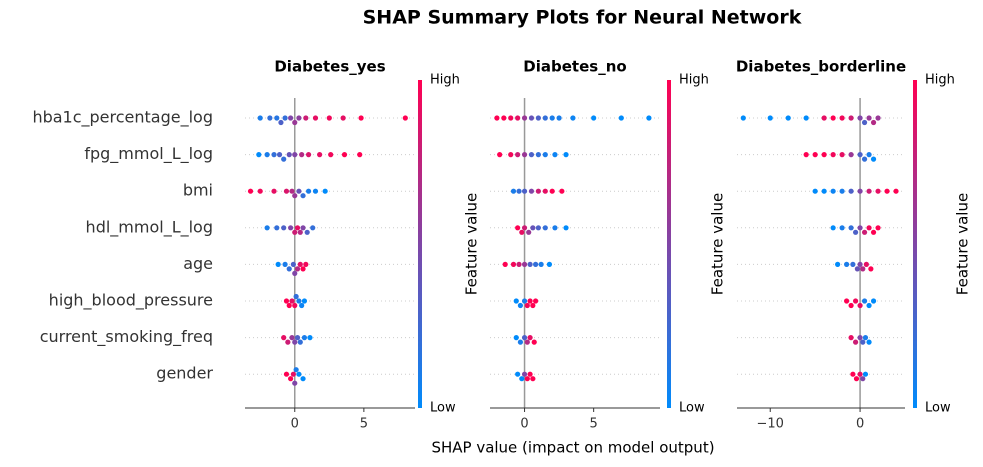 Image resolution: width=983 pixels, height=467 pixels. I want to click on colorbar-low: Low, so click(443, 408).